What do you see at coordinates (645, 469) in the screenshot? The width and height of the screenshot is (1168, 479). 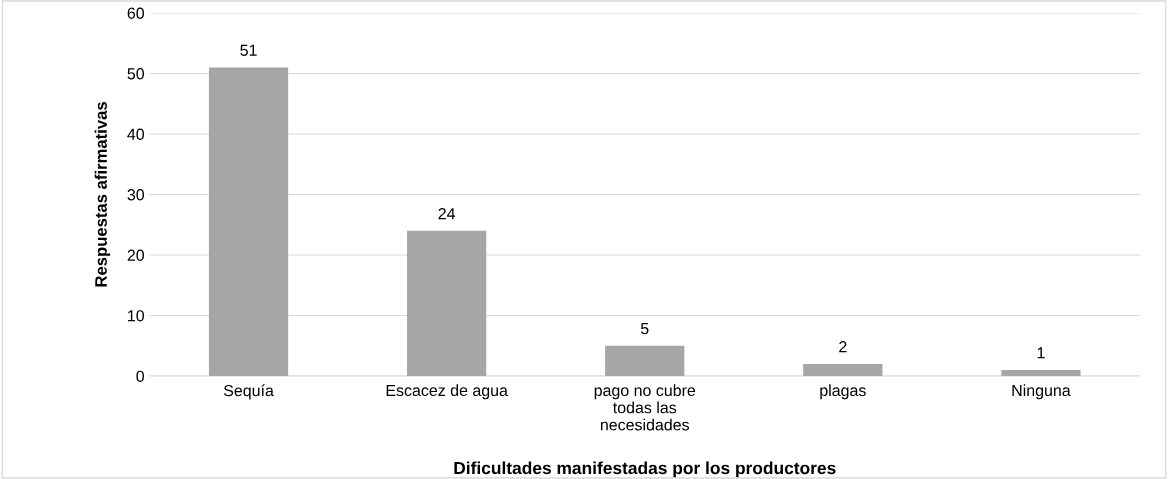 I see `x-axis-title: Dificultades manifestadas por los productores` at bounding box center [645, 469].